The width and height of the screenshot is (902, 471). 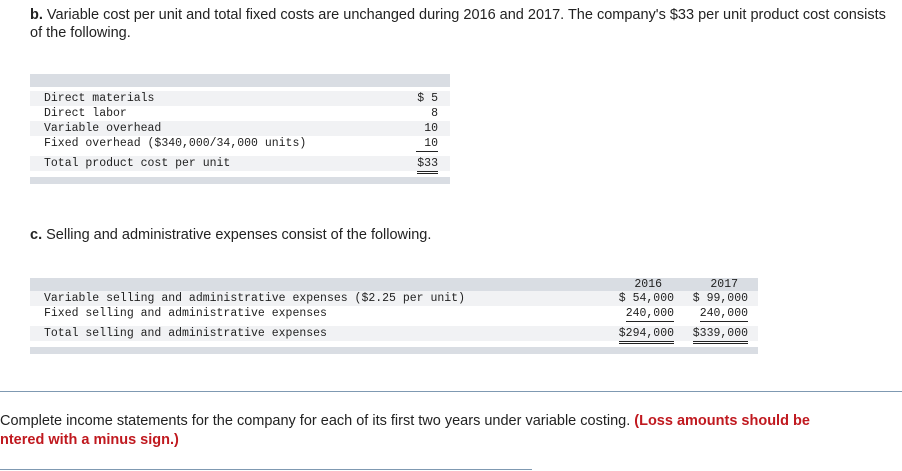 What do you see at coordinates (240, 80) in the screenshot?
I see `table-header` at bounding box center [240, 80].